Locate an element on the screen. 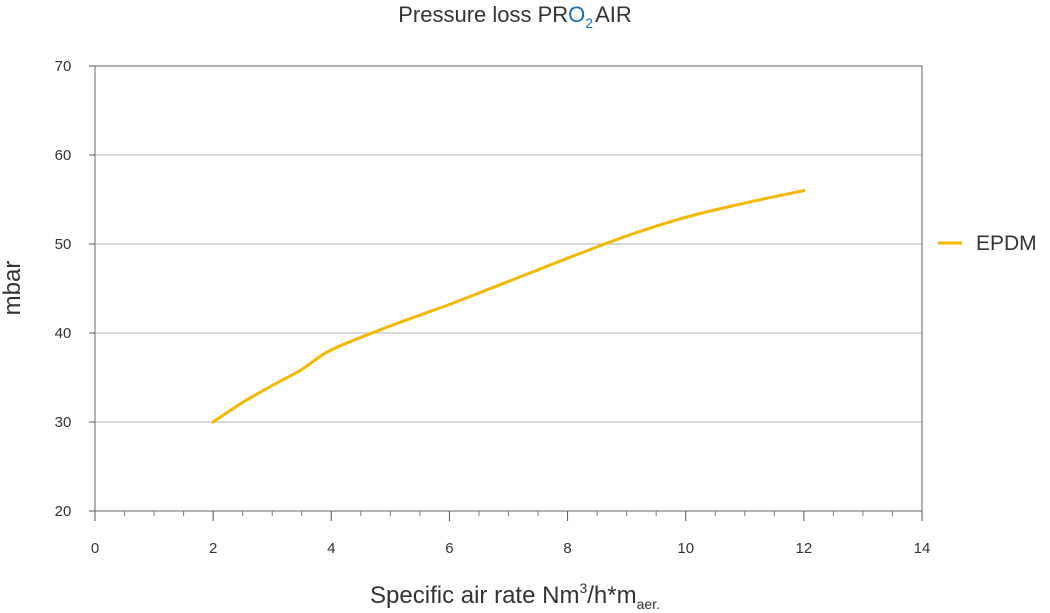  x-tick-label: 10 is located at coordinates (685, 548).